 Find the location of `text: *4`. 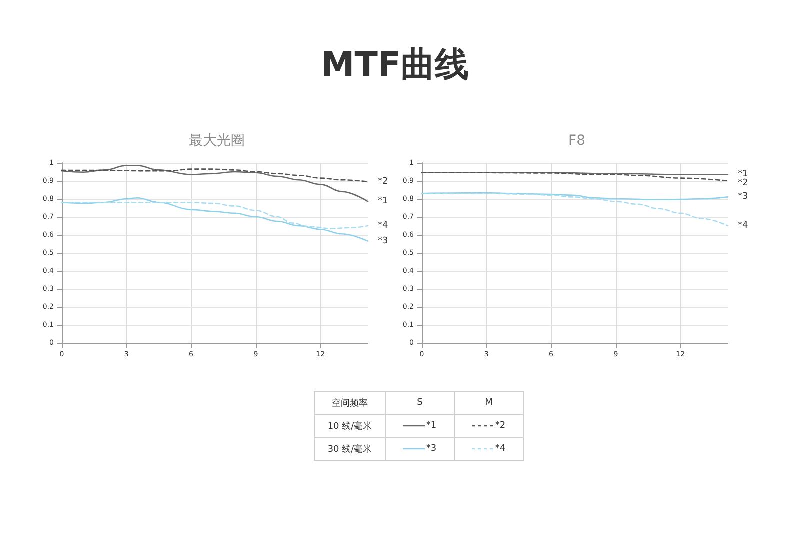

text: *4 is located at coordinates (500, 449).